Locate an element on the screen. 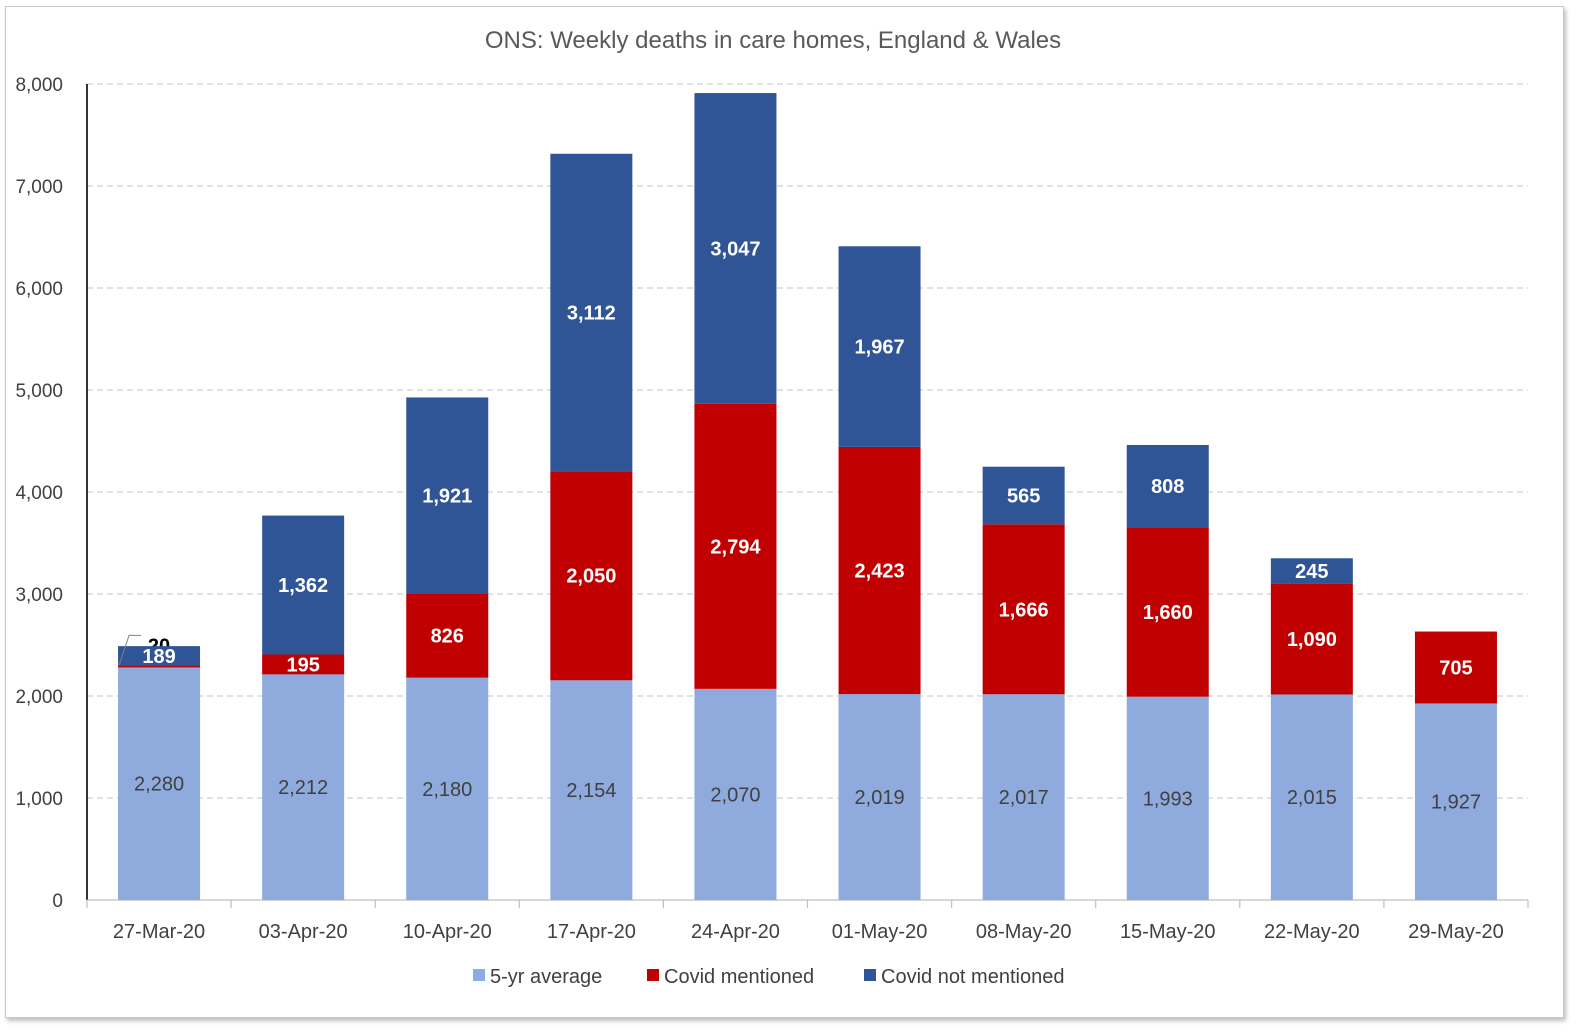  x-tick-label: 17-Apr-20 is located at coordinates (591, 932).